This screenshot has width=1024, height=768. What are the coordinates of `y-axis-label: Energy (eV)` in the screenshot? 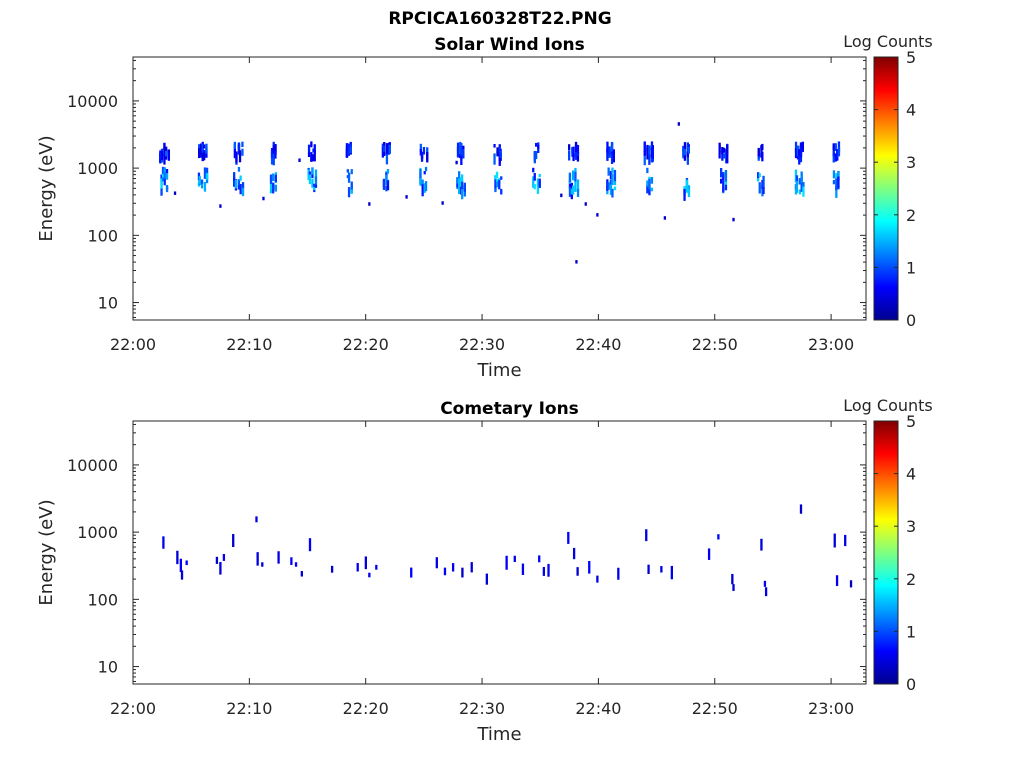 It's located at (46, 552).